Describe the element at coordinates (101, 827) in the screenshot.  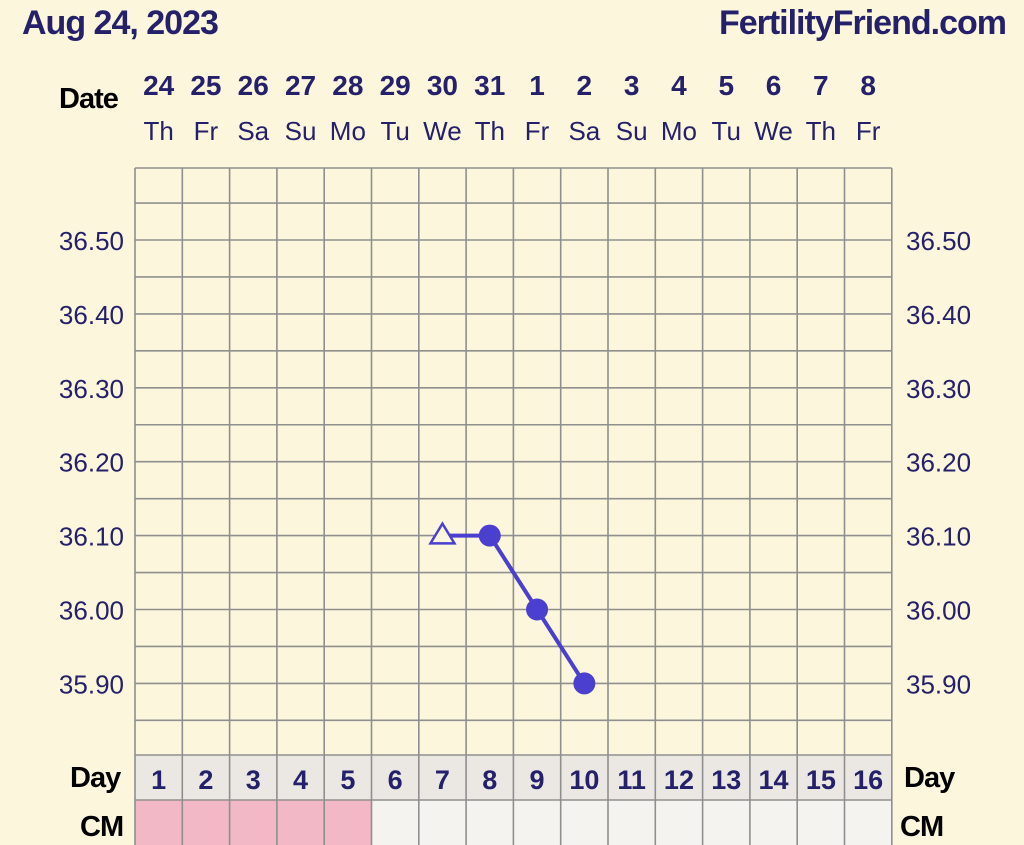
I see `cm-row-label-left: CM` at that location.